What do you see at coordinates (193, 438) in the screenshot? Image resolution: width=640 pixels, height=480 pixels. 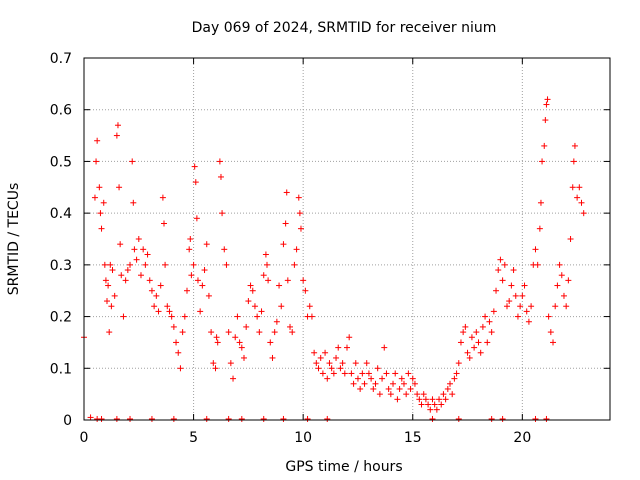 I see `x-tick-label: 5` at bounding box center [193, 438].